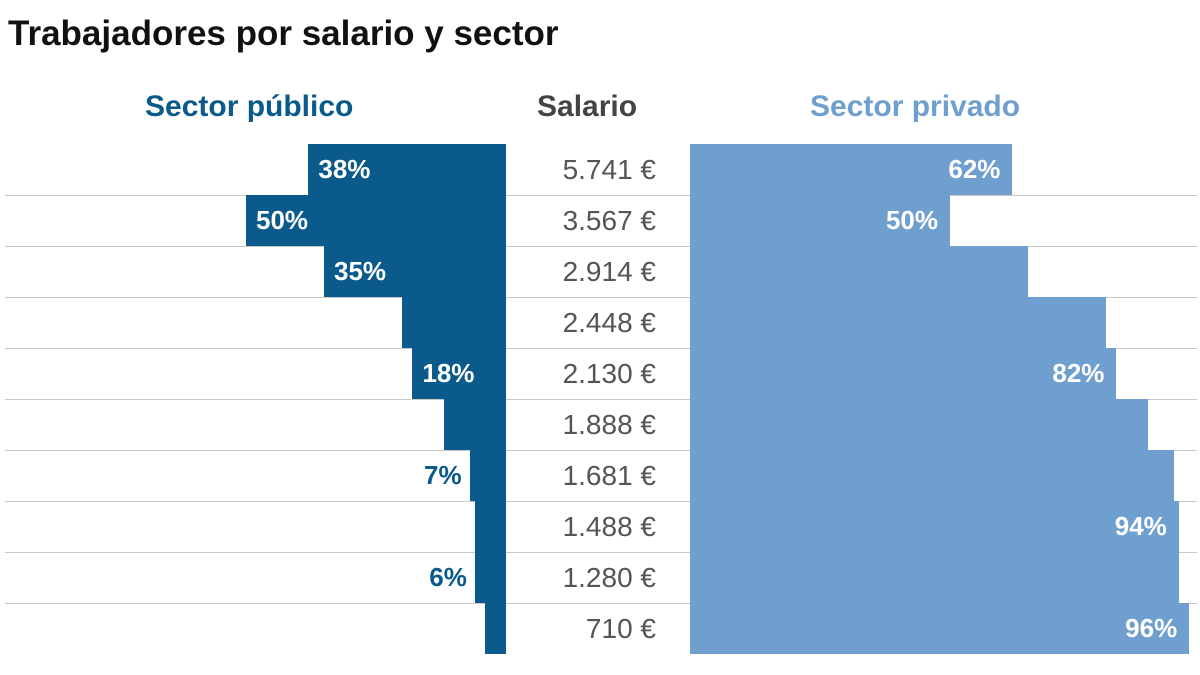 The height and width of the screenshot is (675, 1200). What do you see at coordinates (974, 169) in the screenshot?
I see `private-value-label: 62%` at bounding box center [974, 169].